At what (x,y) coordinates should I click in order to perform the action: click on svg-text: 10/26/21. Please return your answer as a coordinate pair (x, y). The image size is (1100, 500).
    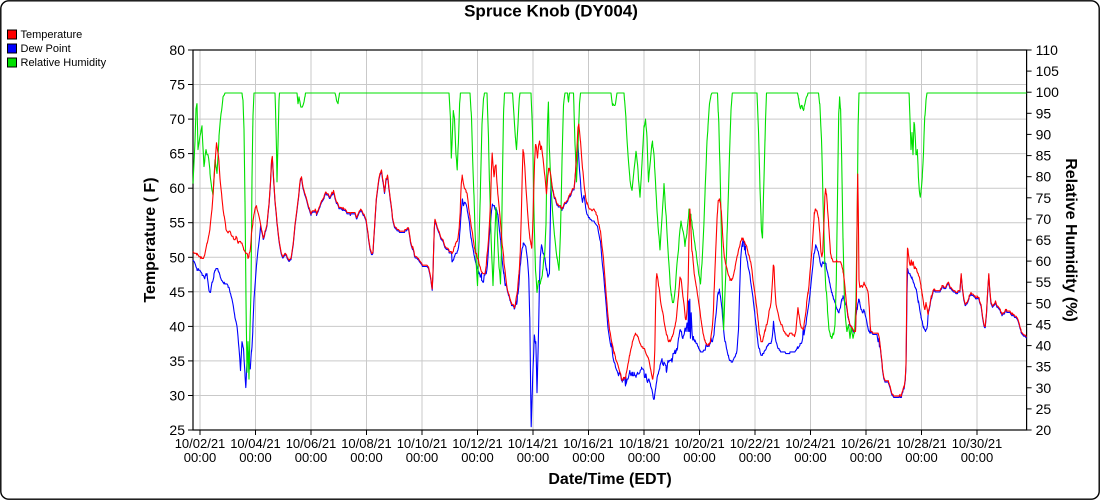
    Looking at the image, I should click on (866, 443).